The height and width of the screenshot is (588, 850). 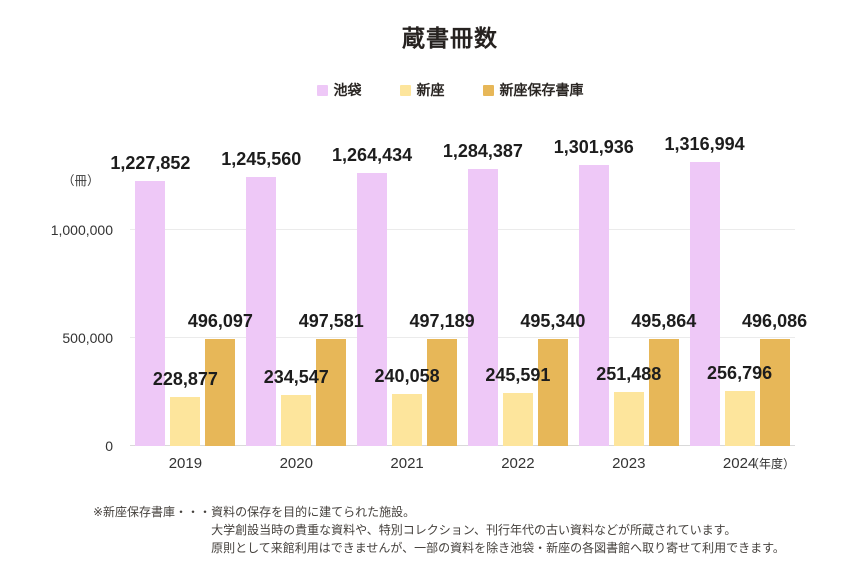 I want to click on bar-新座保存書庫-2022, so click(x=552, y=392).